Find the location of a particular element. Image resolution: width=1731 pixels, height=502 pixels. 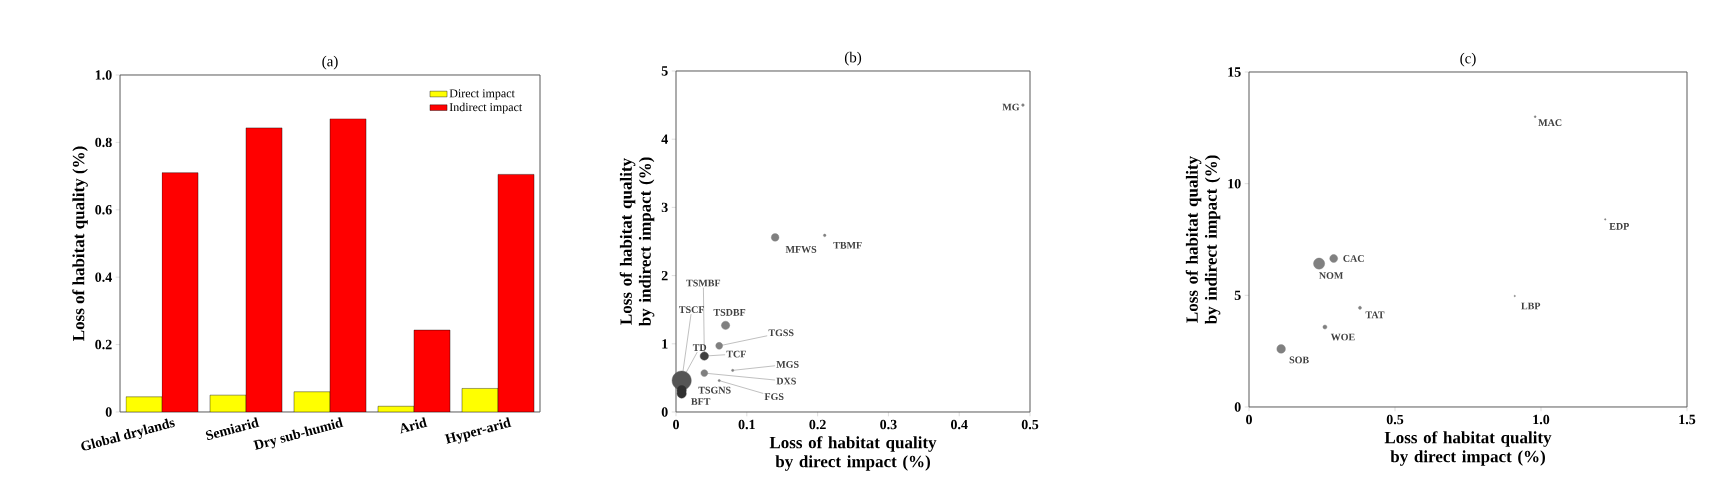

annotation: TD is located at coordinates (699, 347).